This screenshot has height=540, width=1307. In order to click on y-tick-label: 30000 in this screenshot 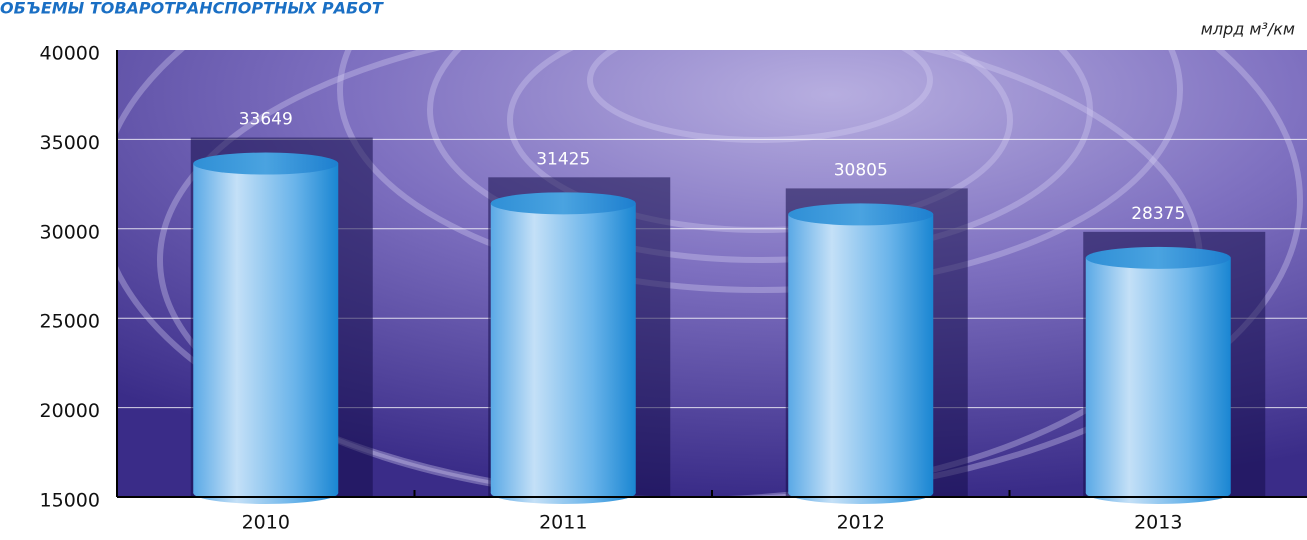, I will do `click(70, 232)`.